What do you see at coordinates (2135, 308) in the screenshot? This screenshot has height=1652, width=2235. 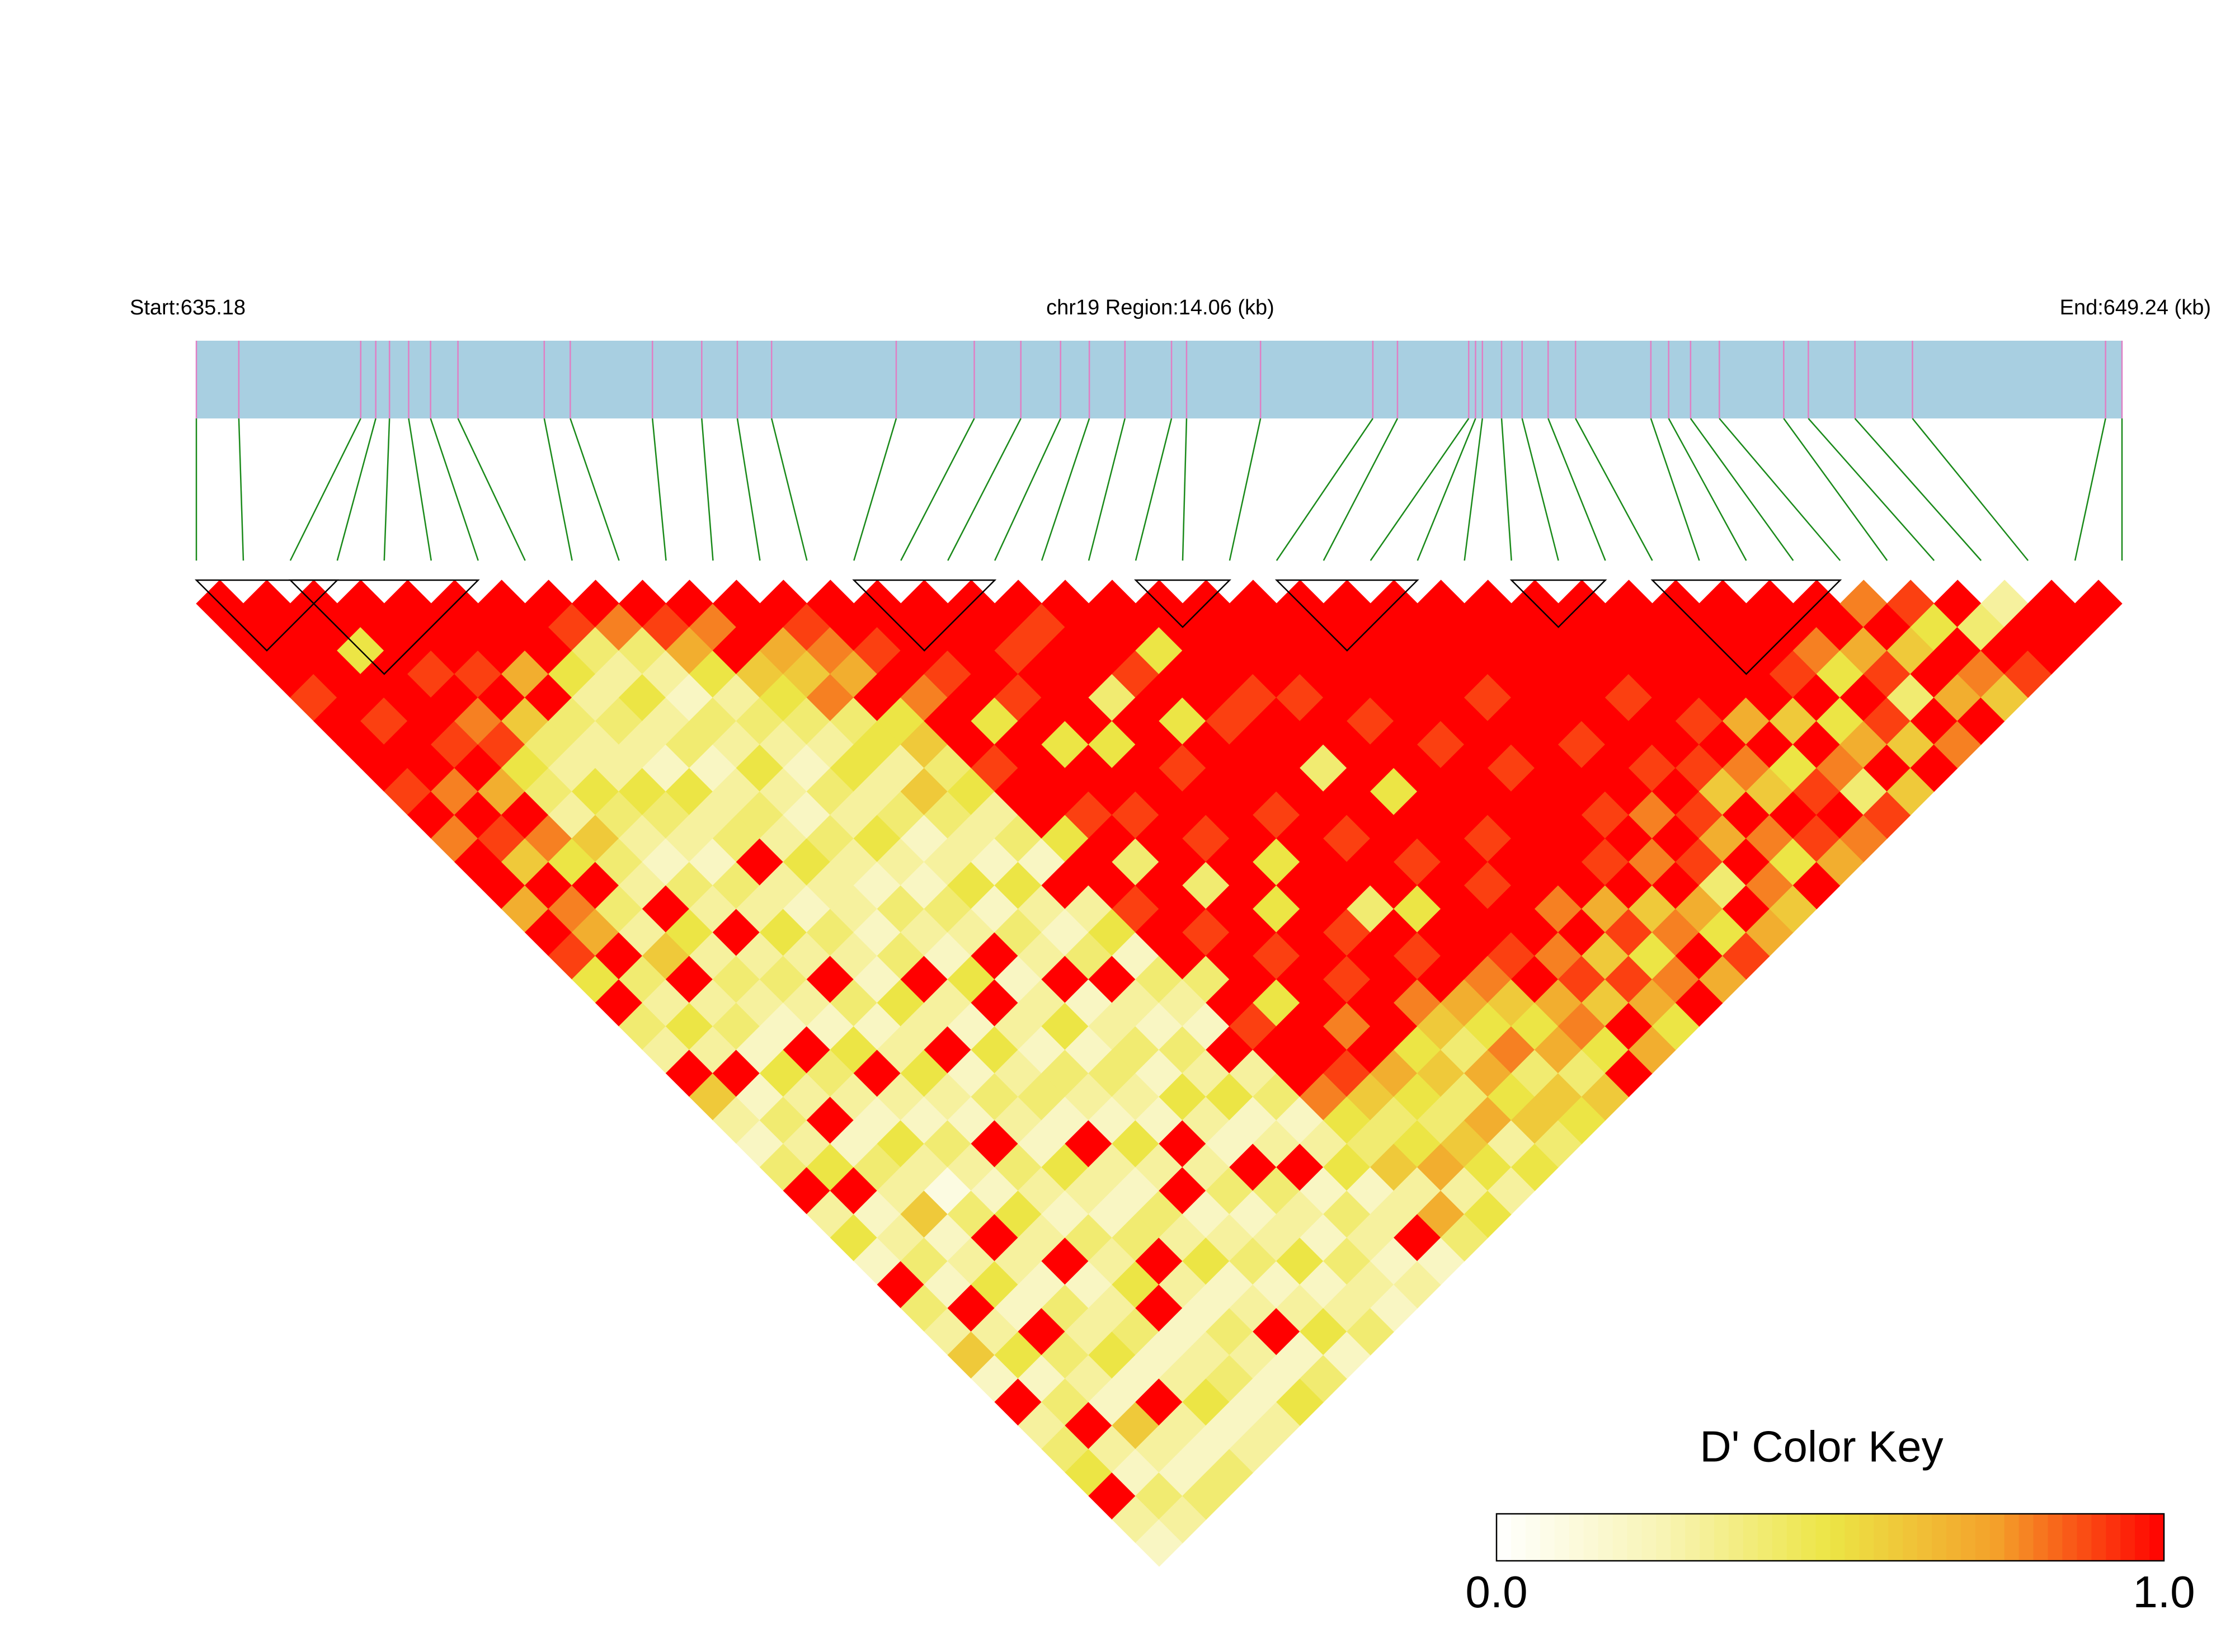 I see `end-label: End:649.24 (kb)` at bounding box center [2135, 308].